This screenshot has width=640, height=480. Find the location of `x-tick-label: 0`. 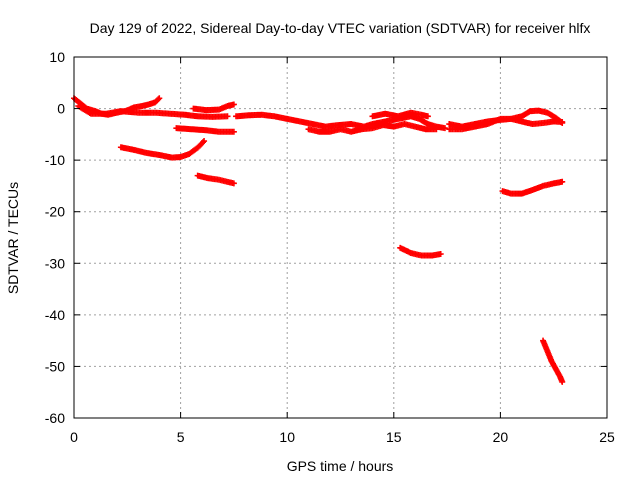

x-tick-label: 0 is located at coordinates (74, 437).